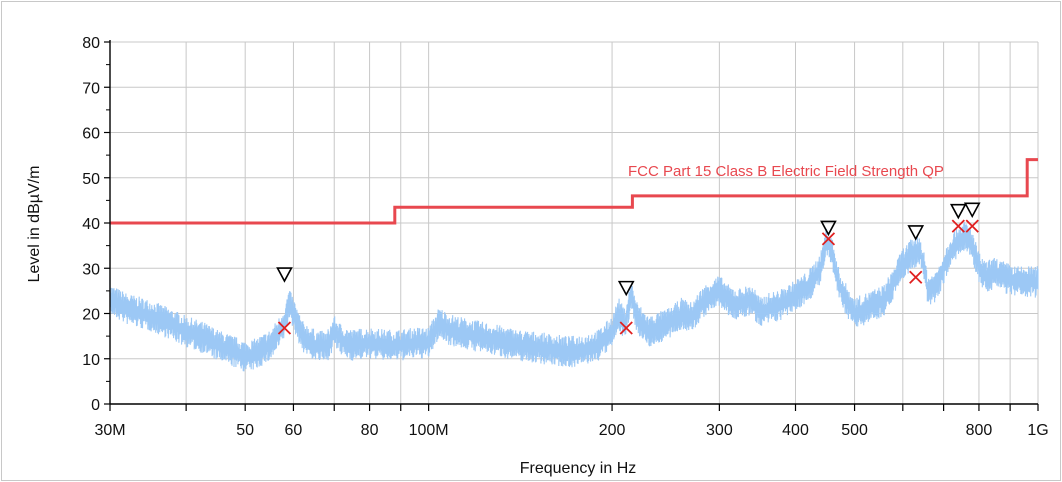 The image size is (1062, 482). I want to click on y-tick-label: 20, so click(91, 315).